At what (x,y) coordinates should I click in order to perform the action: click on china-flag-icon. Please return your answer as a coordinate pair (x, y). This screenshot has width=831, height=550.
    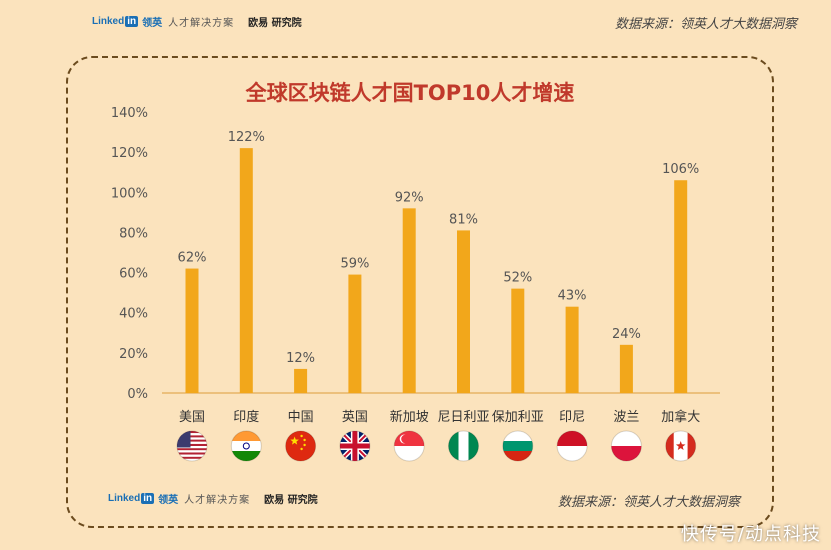
    Looking at the image, I should click on (301, 446).